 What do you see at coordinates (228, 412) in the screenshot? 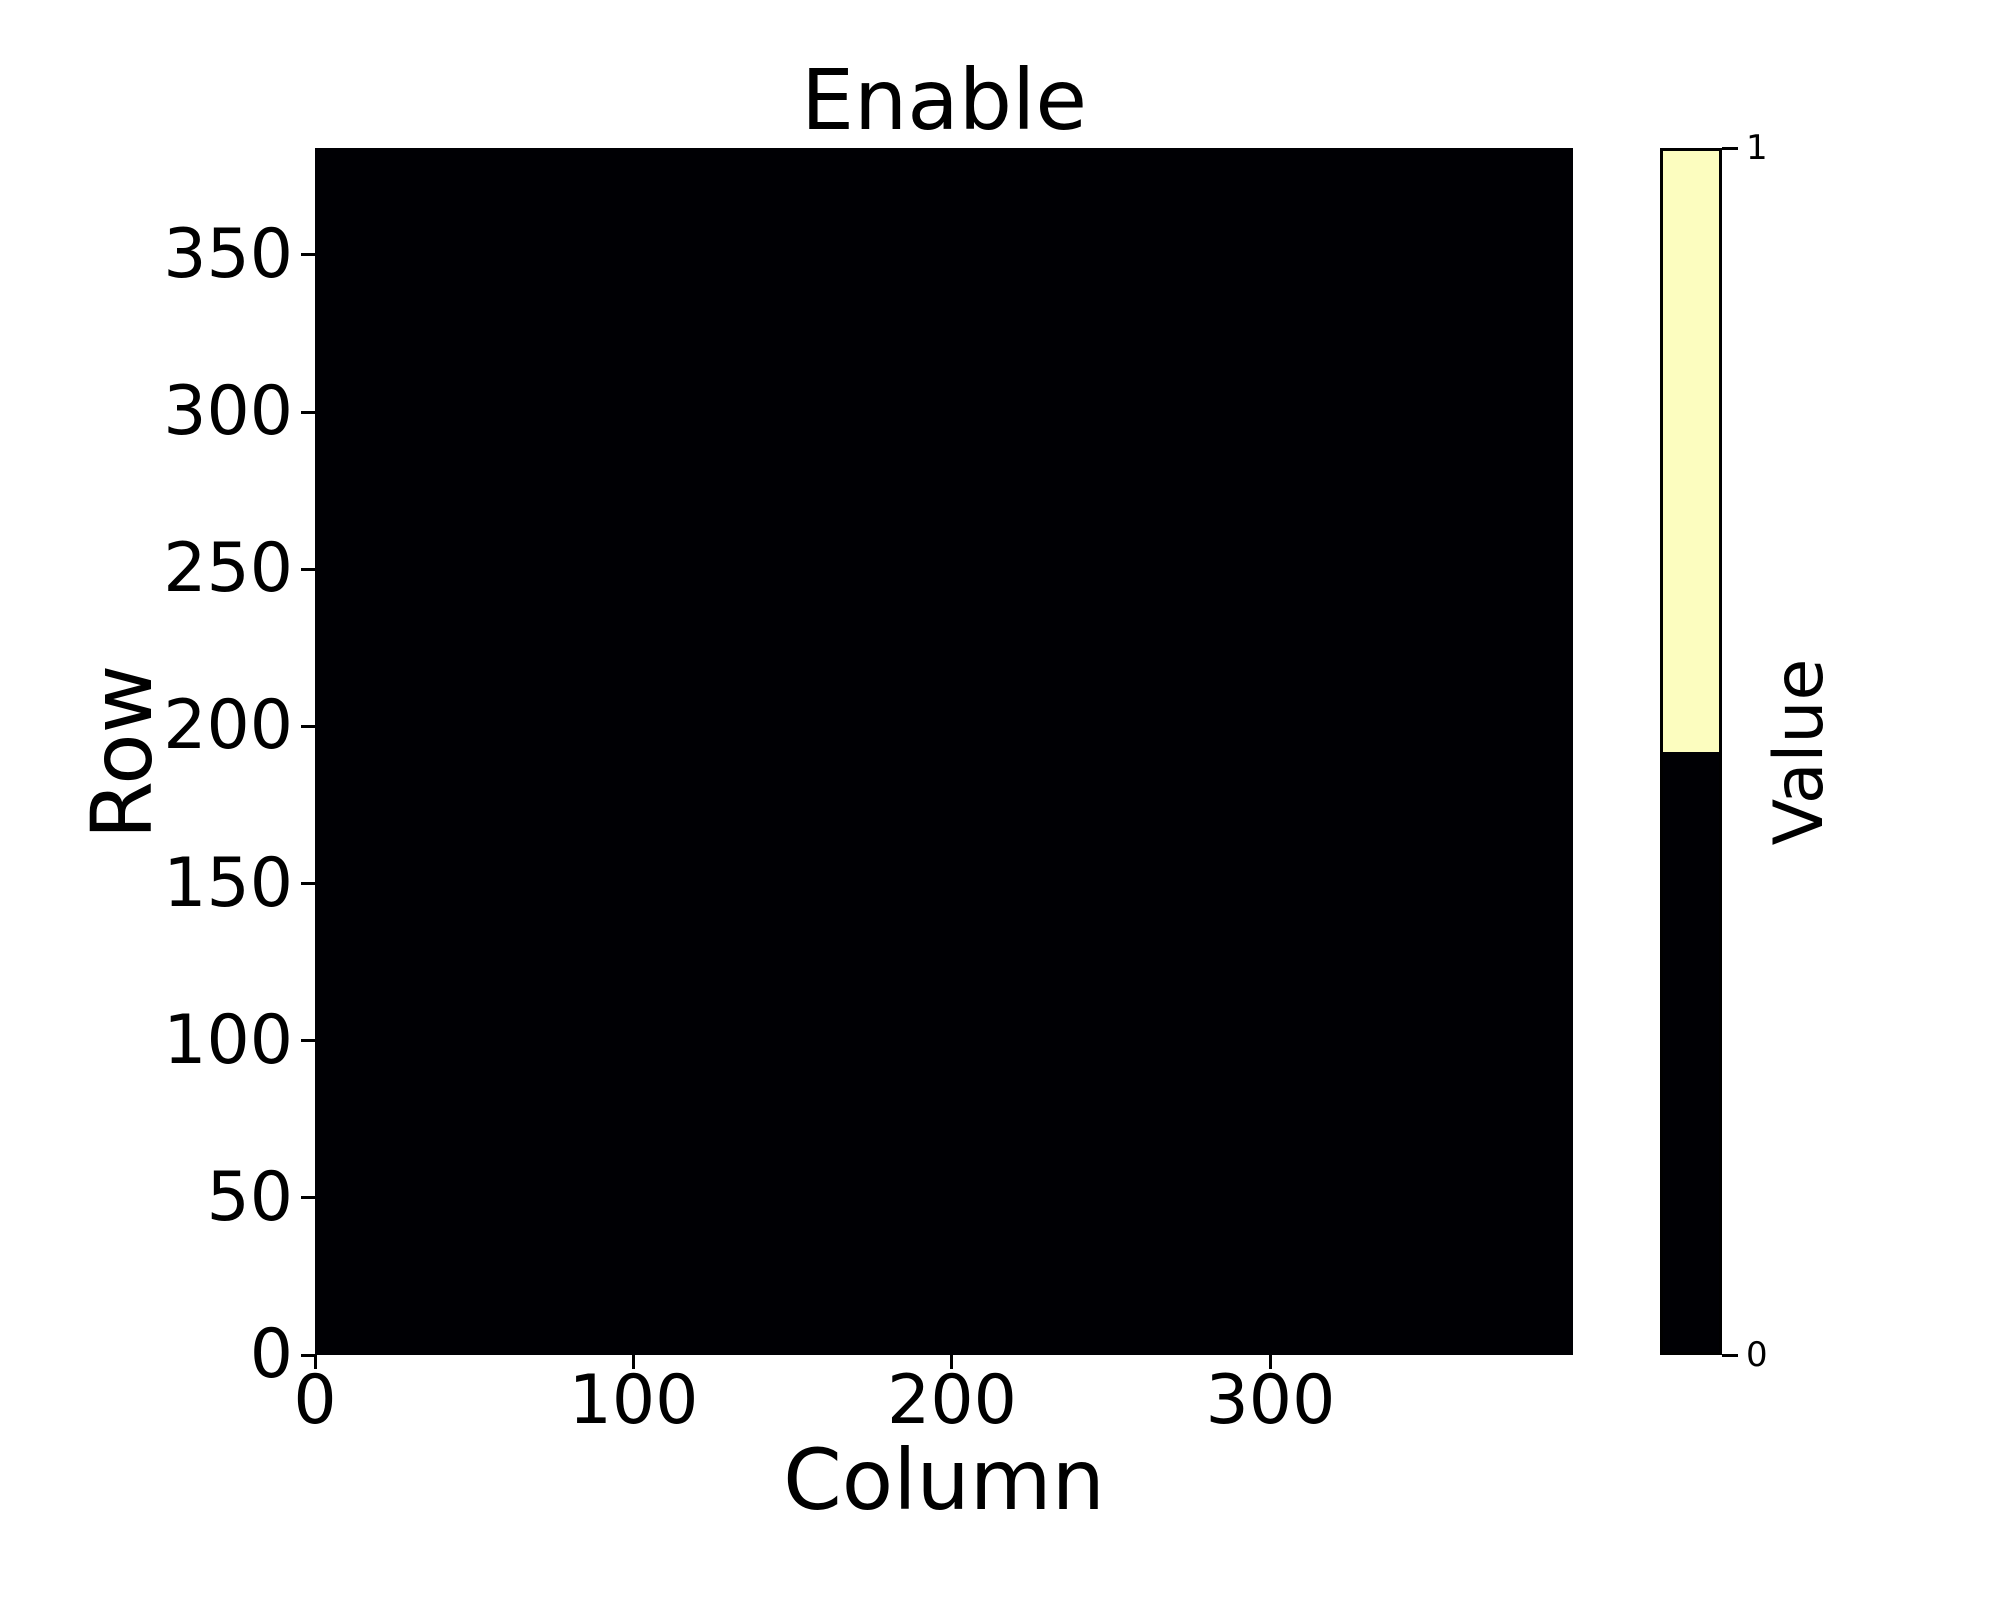
I see `y-tick-label: 300` at bounding box center [228, 412].